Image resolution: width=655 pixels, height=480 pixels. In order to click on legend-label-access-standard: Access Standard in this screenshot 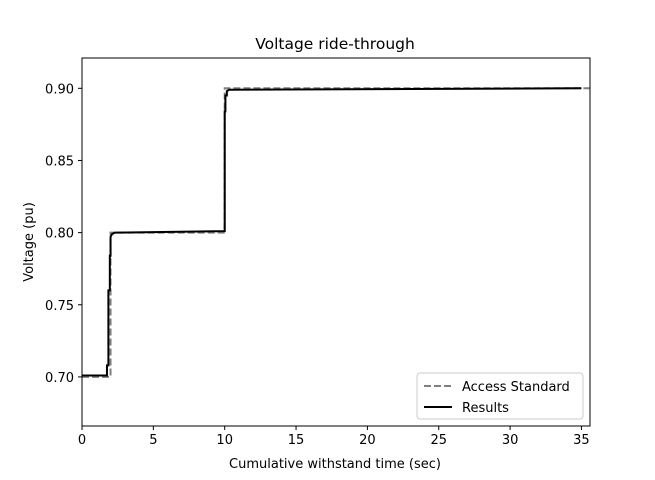, I will do `click(516, 387)`.